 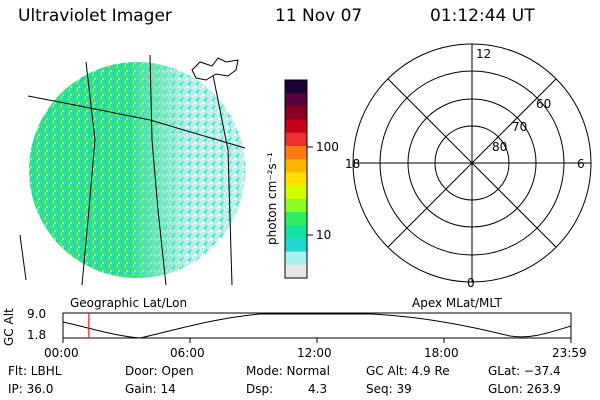 I want to click on status-gc-alt: GC Alt: 4.9 Re, so click(x=408, y=371).